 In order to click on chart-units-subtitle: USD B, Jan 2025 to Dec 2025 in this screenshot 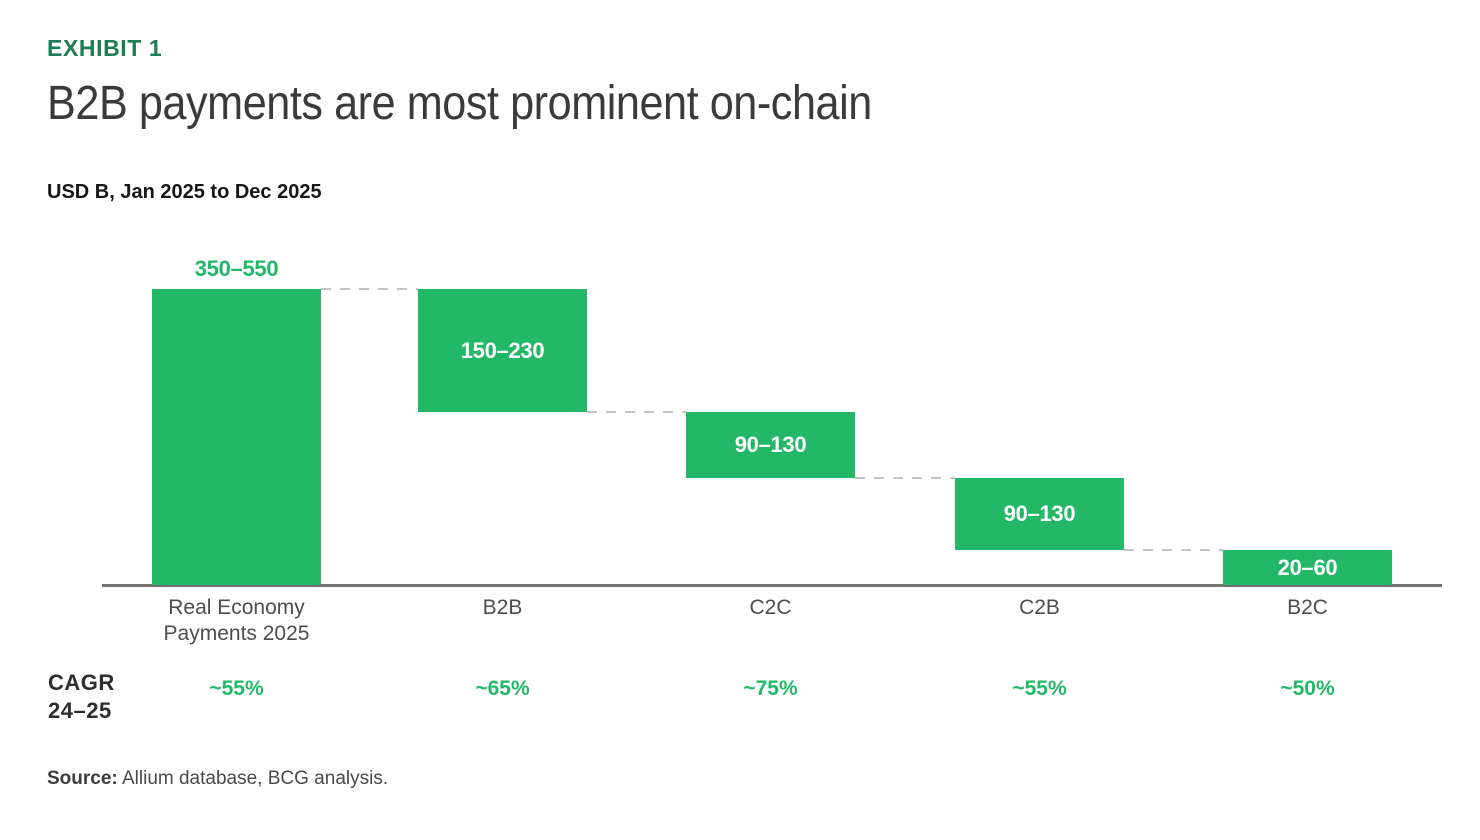, I will do `click(184, 192)`.